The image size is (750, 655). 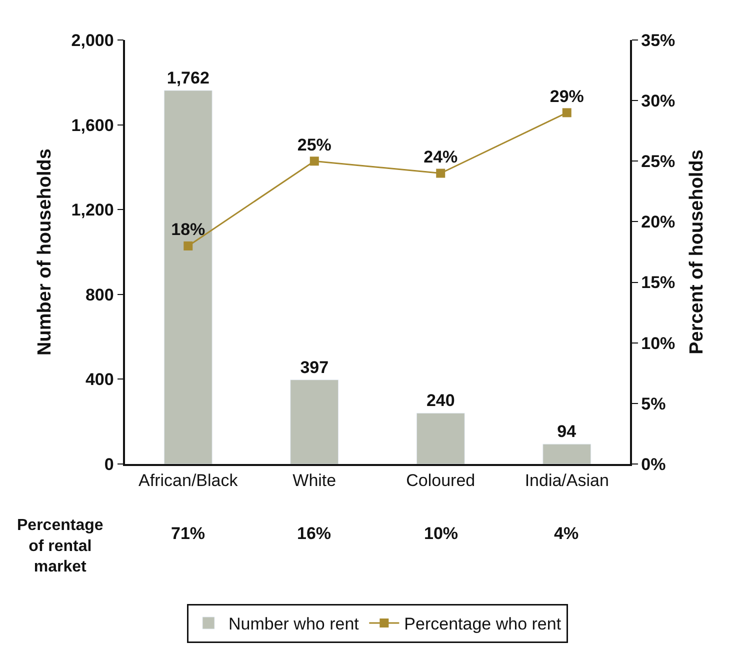 I want to click on y-tick-label: 0, so click(x=109, y=464).